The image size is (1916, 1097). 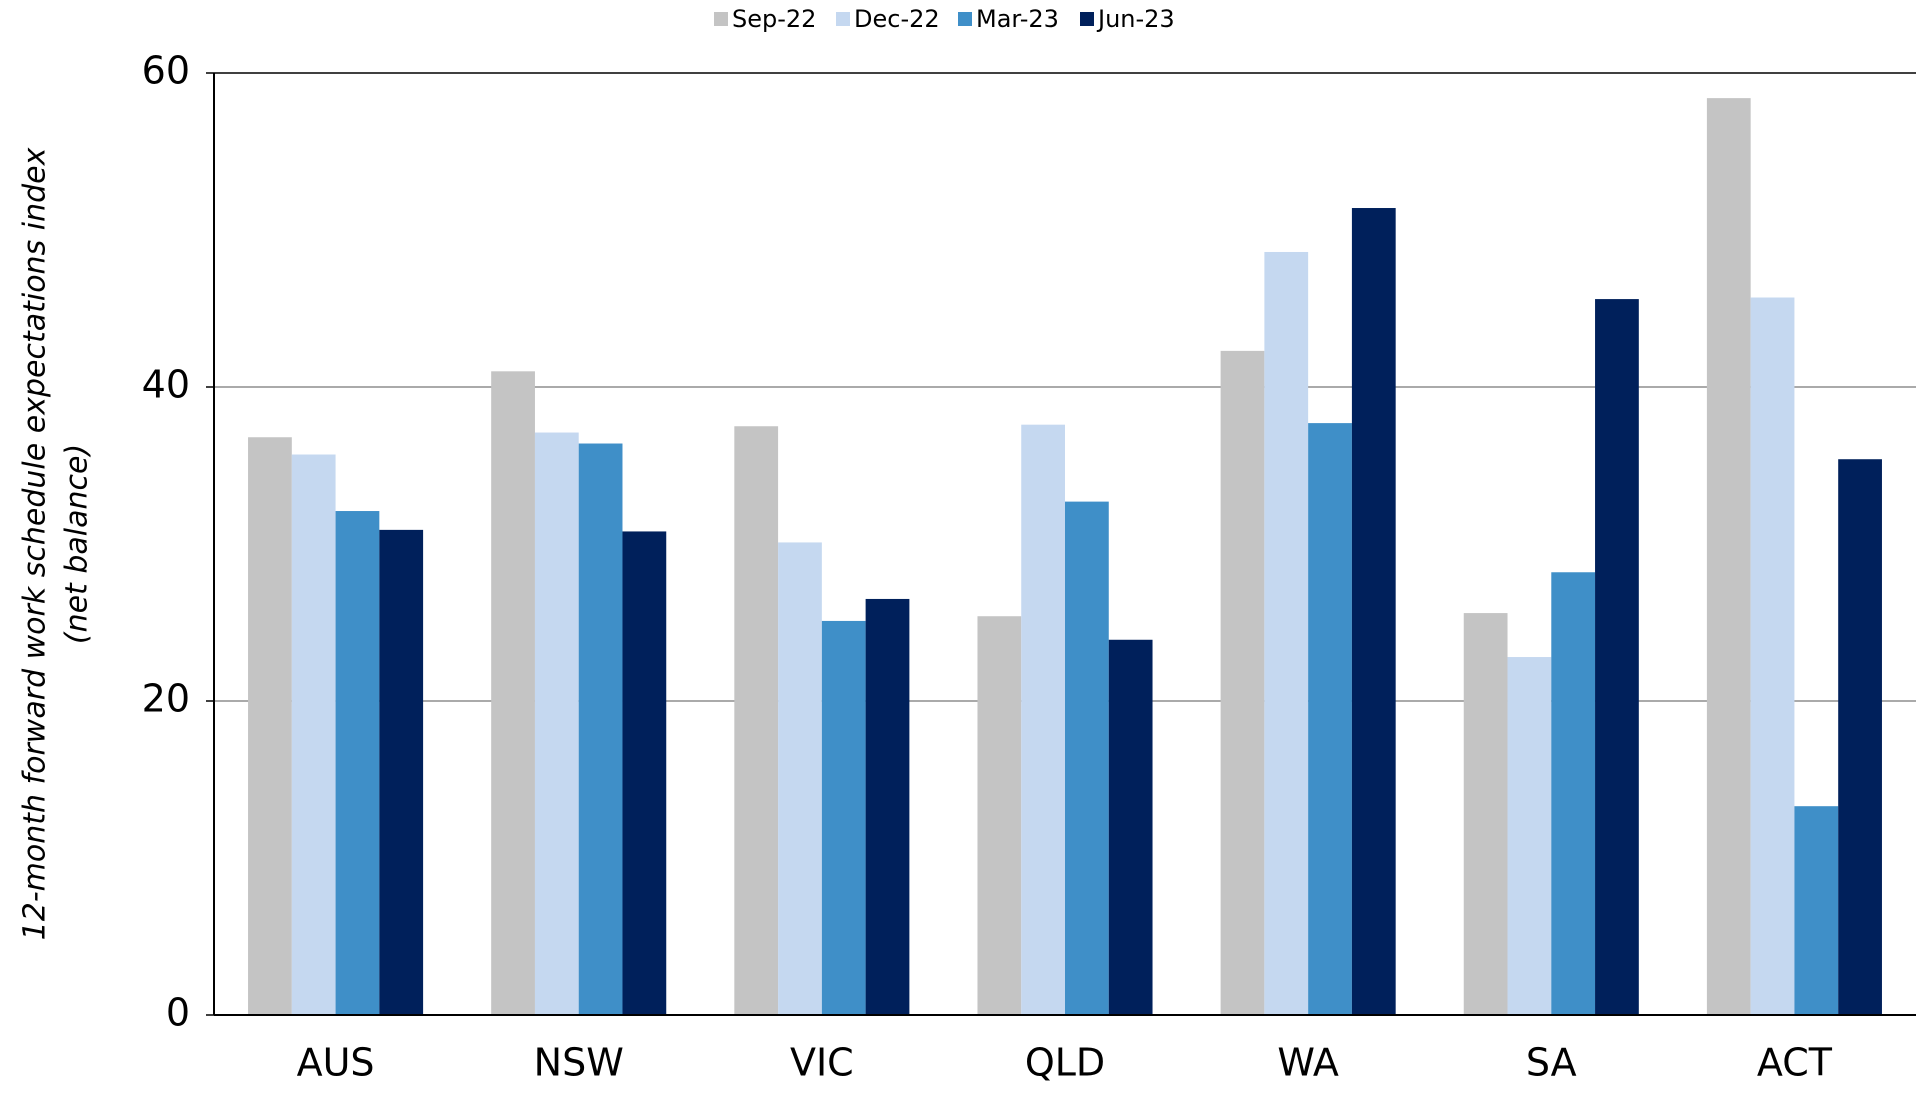 I want to click on x-tick-label: VIC, so click(x=822, y=1063).